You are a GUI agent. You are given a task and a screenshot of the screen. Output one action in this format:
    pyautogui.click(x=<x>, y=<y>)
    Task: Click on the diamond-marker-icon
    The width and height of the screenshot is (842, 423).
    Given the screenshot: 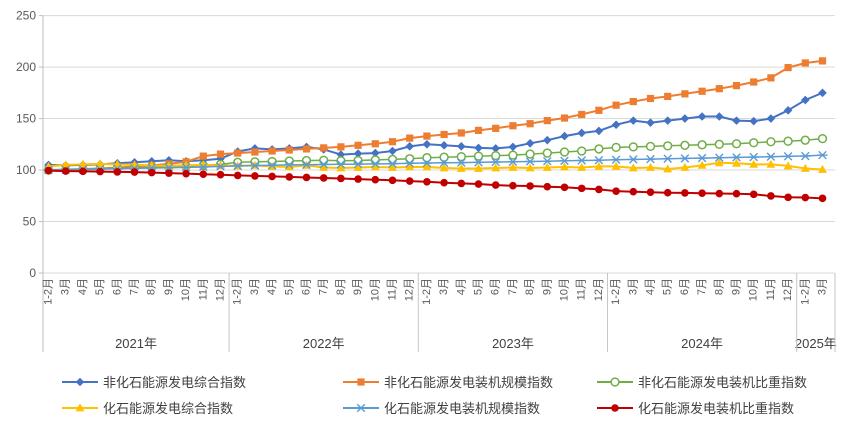 What is the action you would take?
    pyautogui.click(x=80, y=381)
    